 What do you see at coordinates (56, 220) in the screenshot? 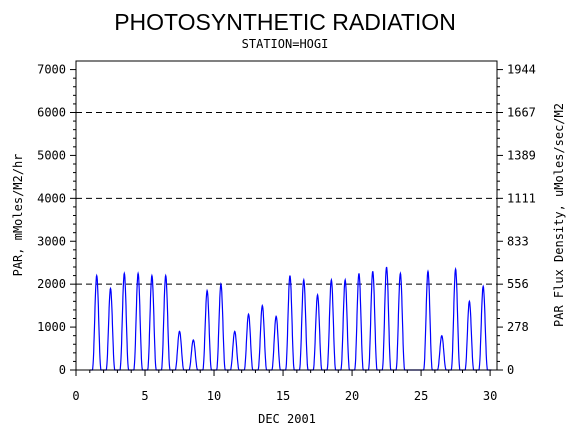
I see `y-axis-left: 0 1000 2000 3000 4000 5000 6000 7000` at bounding box center [56, 220].